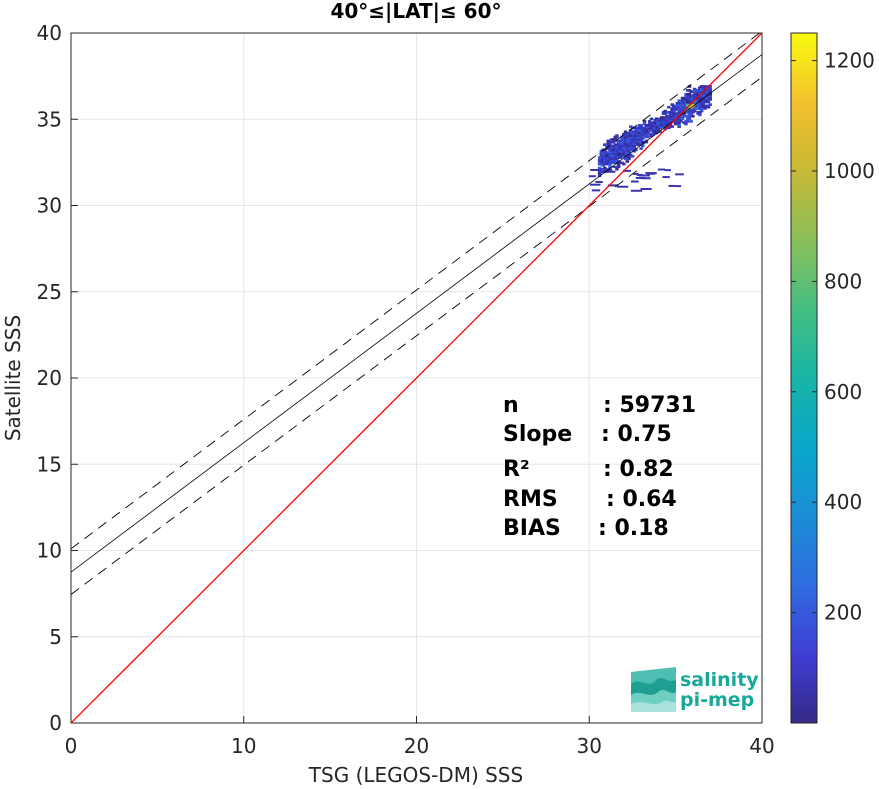 Image resolution: width=879 pixels, height=789 pixels. I want to click on colorbar-gradient, so click(804, 378).